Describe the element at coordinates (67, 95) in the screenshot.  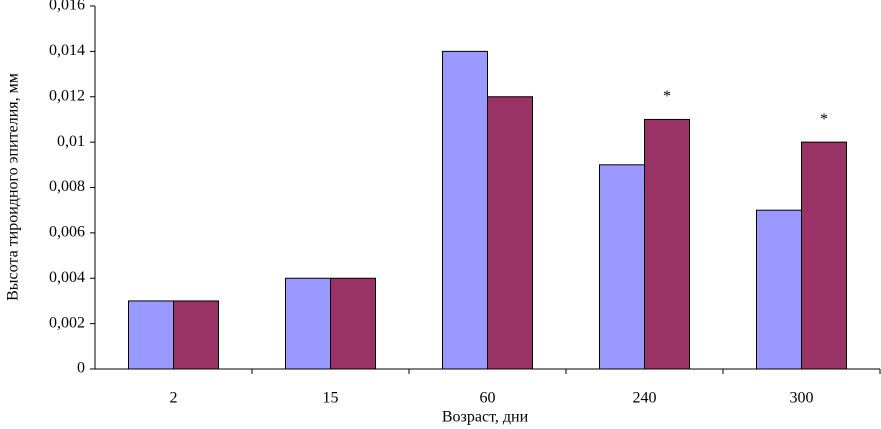
I see `y-tick-label: 0,012` at that location.